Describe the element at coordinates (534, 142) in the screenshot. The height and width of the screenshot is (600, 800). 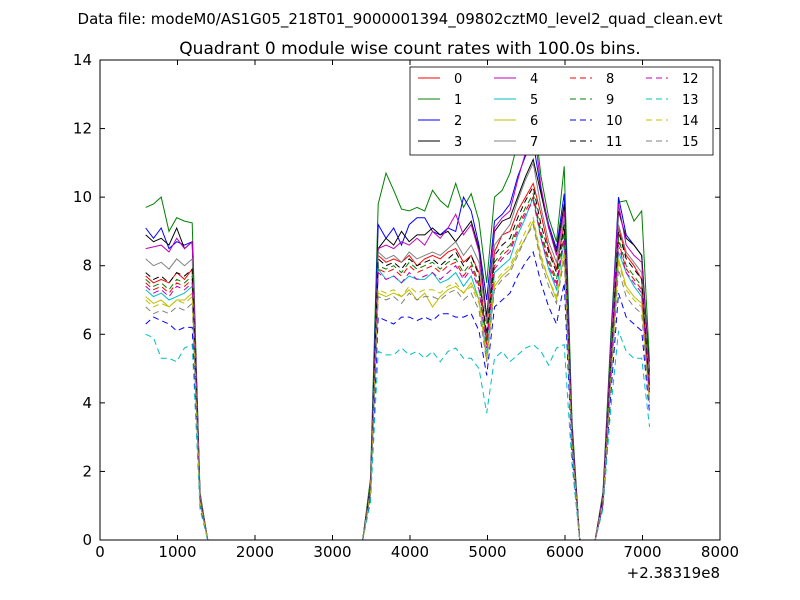
I see `legend-label-7: 7` at that location.